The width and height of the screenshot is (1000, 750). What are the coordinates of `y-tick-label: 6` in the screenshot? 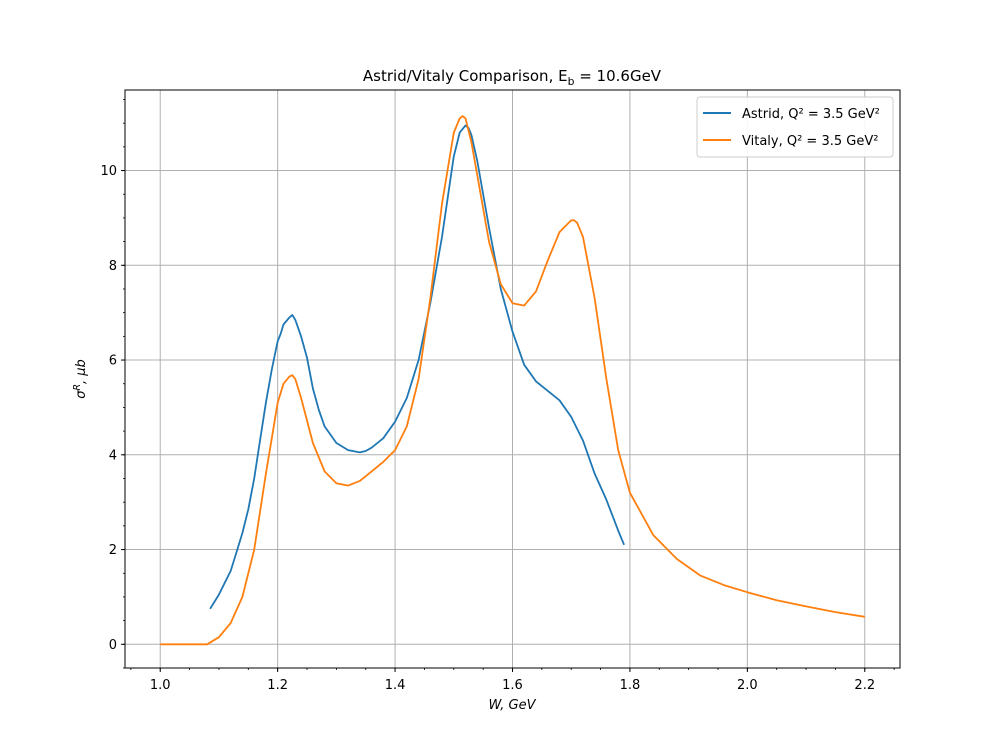 It's located at (113, 361).